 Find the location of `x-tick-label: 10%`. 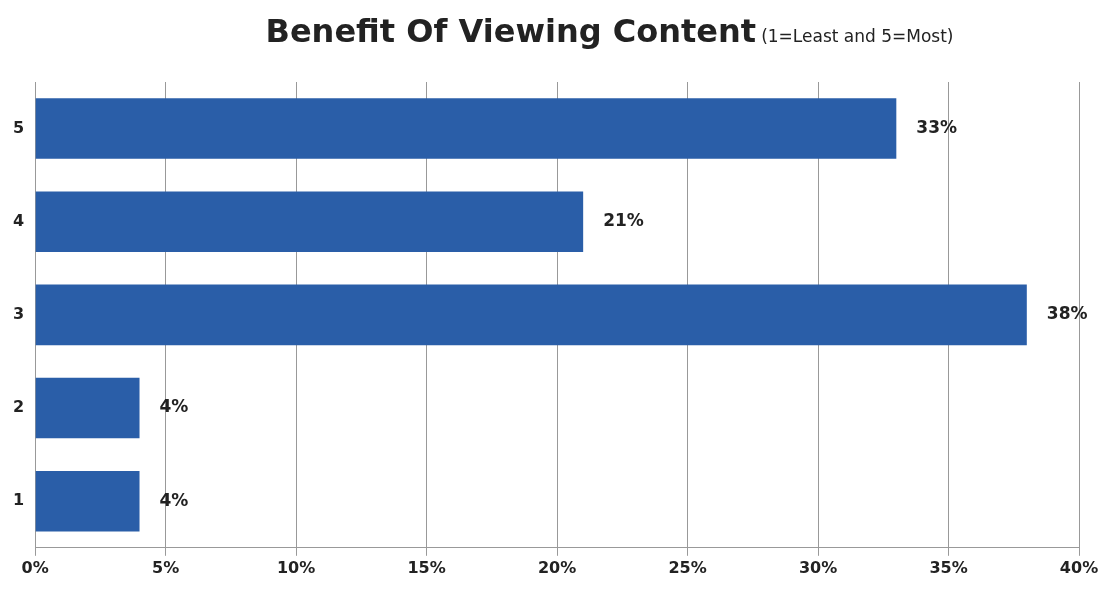

x-tick-label: 10% is located at coordinates (296, 567).